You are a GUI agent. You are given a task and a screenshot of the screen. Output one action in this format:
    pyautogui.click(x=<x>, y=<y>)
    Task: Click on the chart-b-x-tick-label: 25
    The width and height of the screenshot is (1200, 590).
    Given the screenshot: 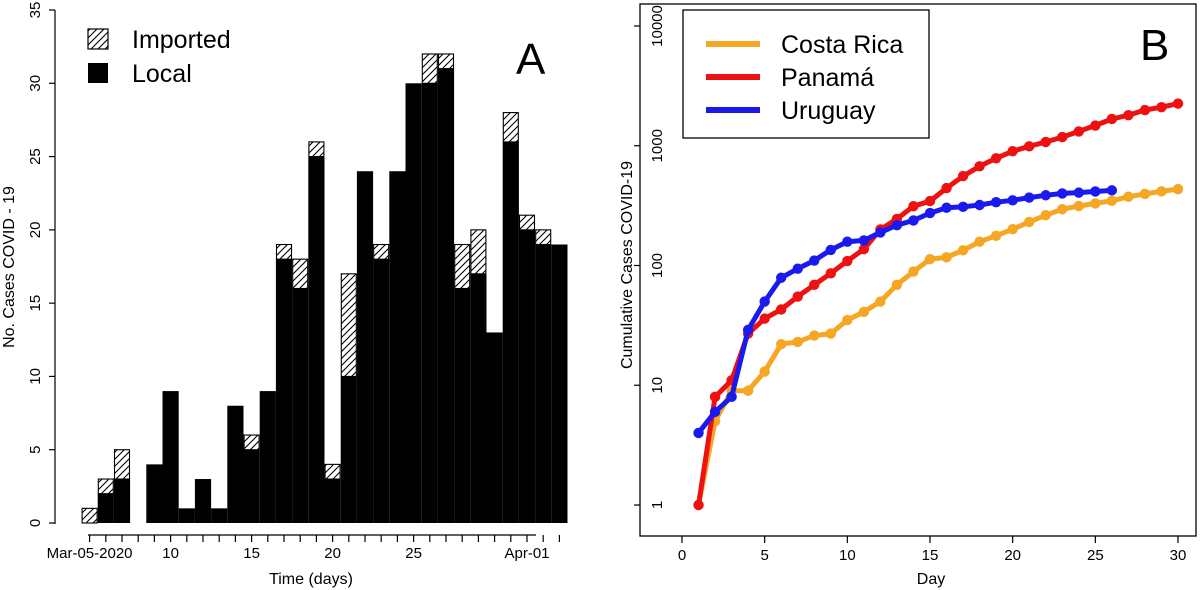 What is the action you would take?
    pyautogui.click(x=1095, y=555)
    